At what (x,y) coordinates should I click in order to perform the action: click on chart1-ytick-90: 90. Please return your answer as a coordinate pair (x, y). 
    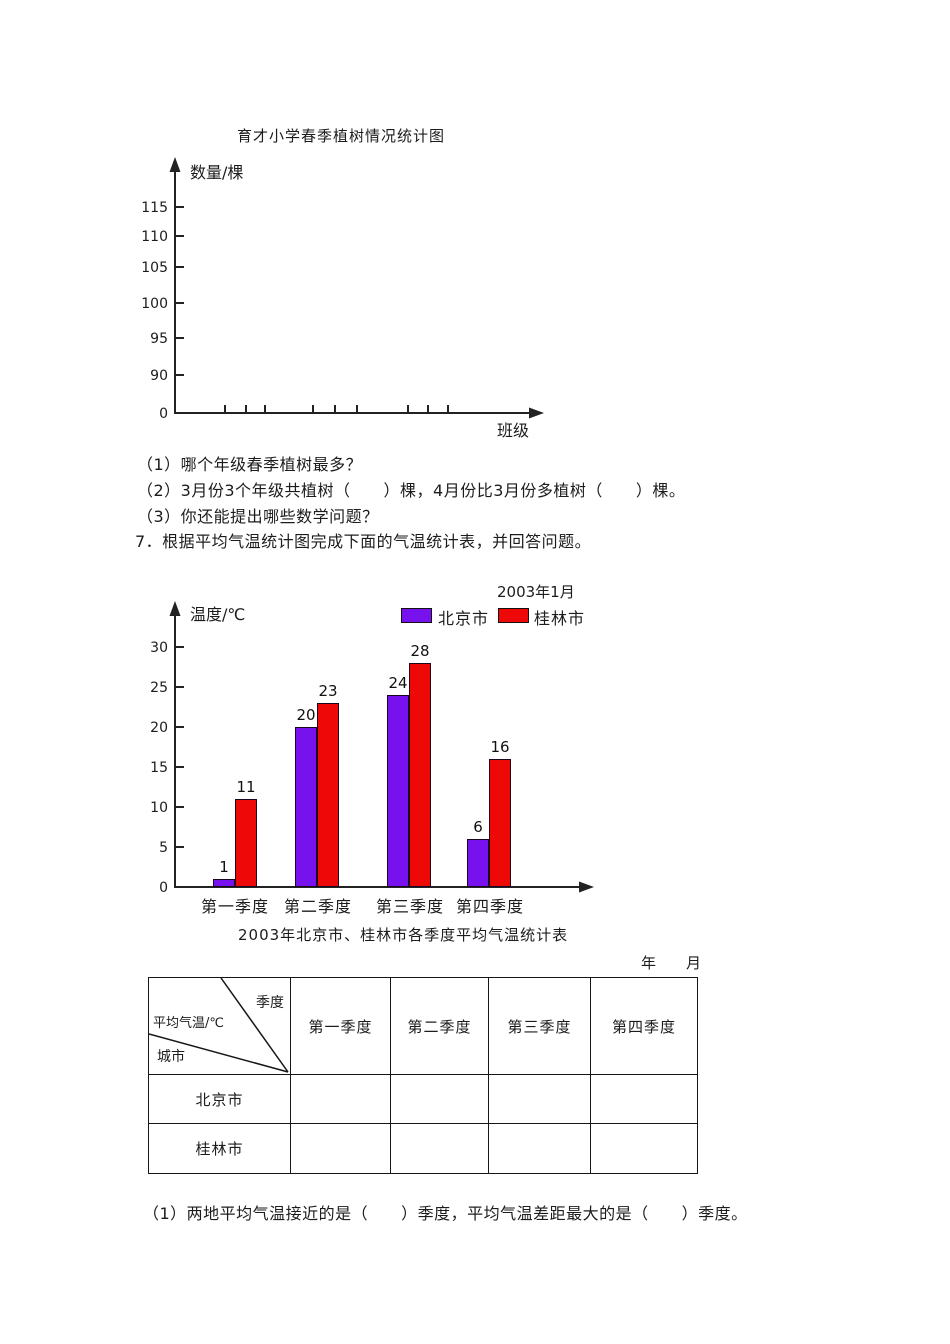
    Looking at the image, I should click on (159, 376).